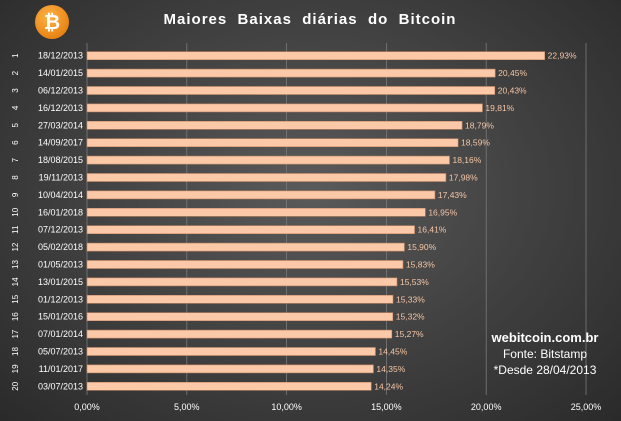 This screenshot has height=421, width=621. What do you see at coordinates (60, 125) in the screenshot?
I see `date-label: 27/03/2014` at bounding box center [60, 125].